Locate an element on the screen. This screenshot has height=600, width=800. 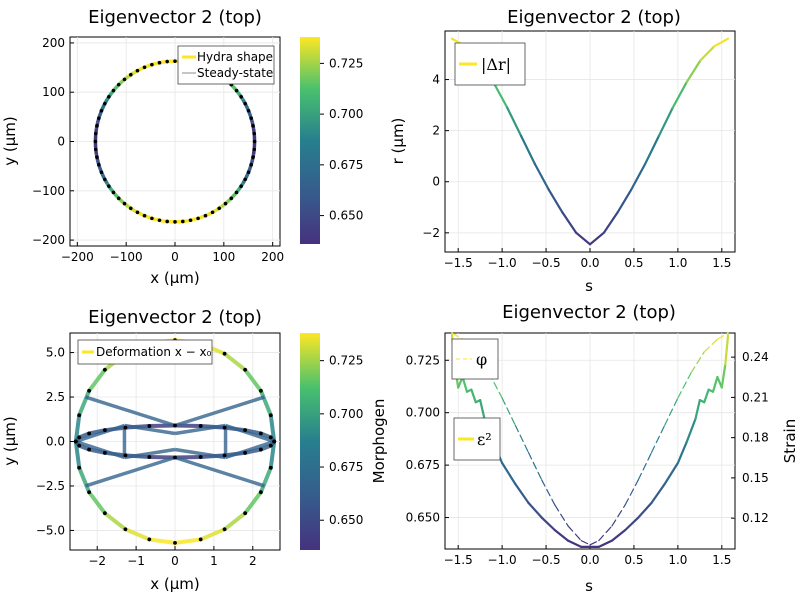
p1-xlabel: x (μm) is located at coordinates (175, 278).